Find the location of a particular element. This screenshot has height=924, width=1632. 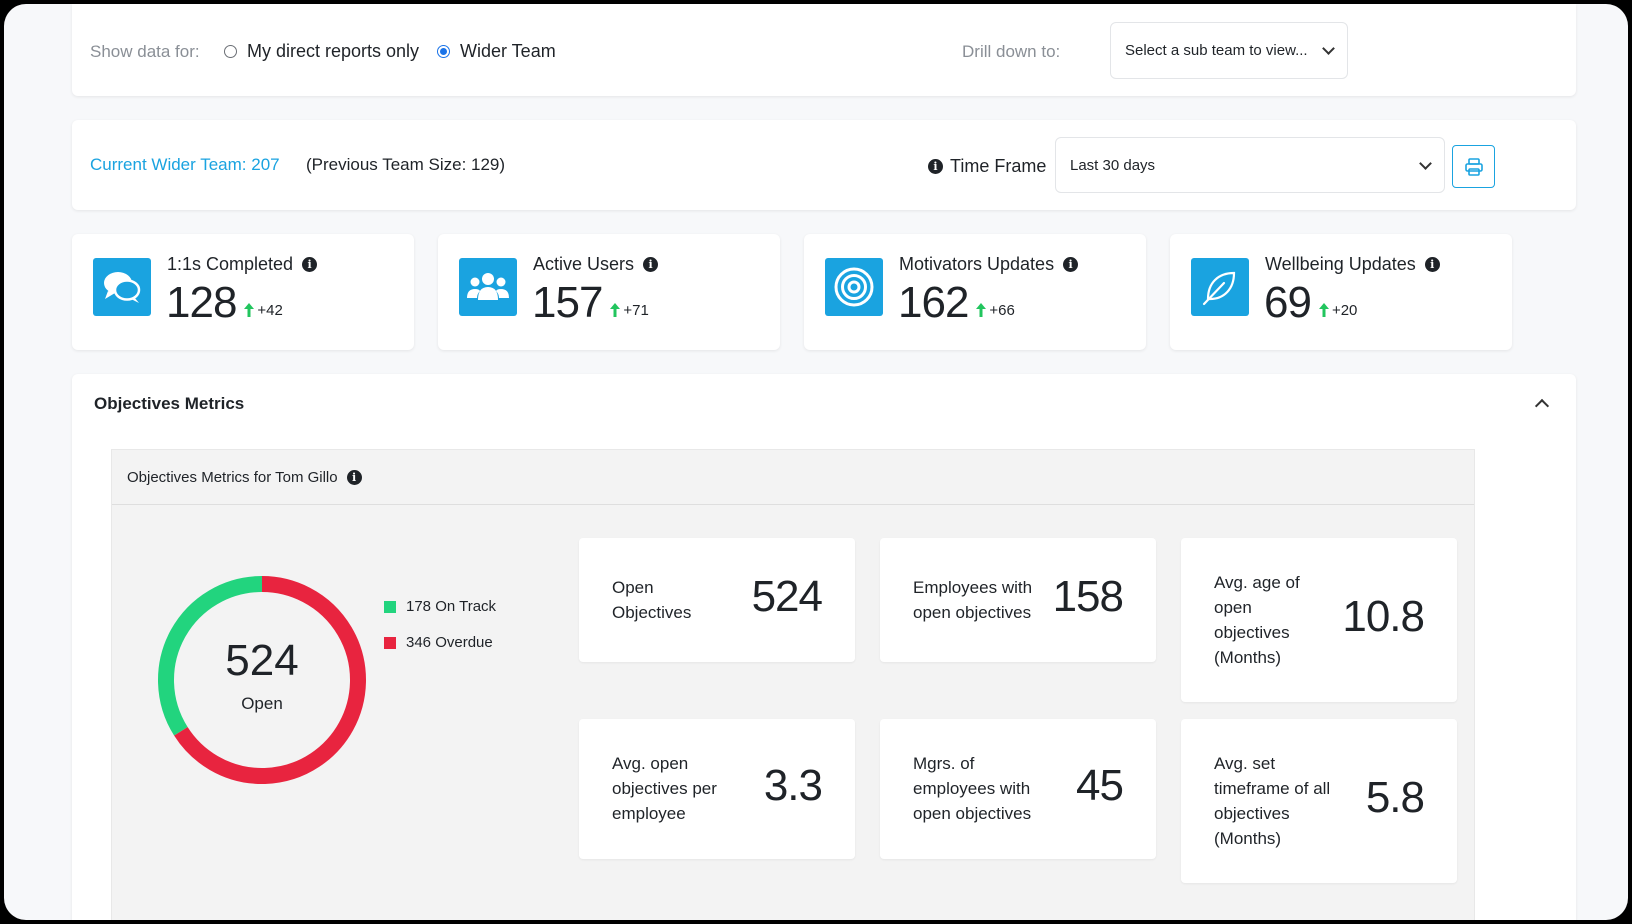

stat-value: 162 +66 is located at coordinates (956, 303).